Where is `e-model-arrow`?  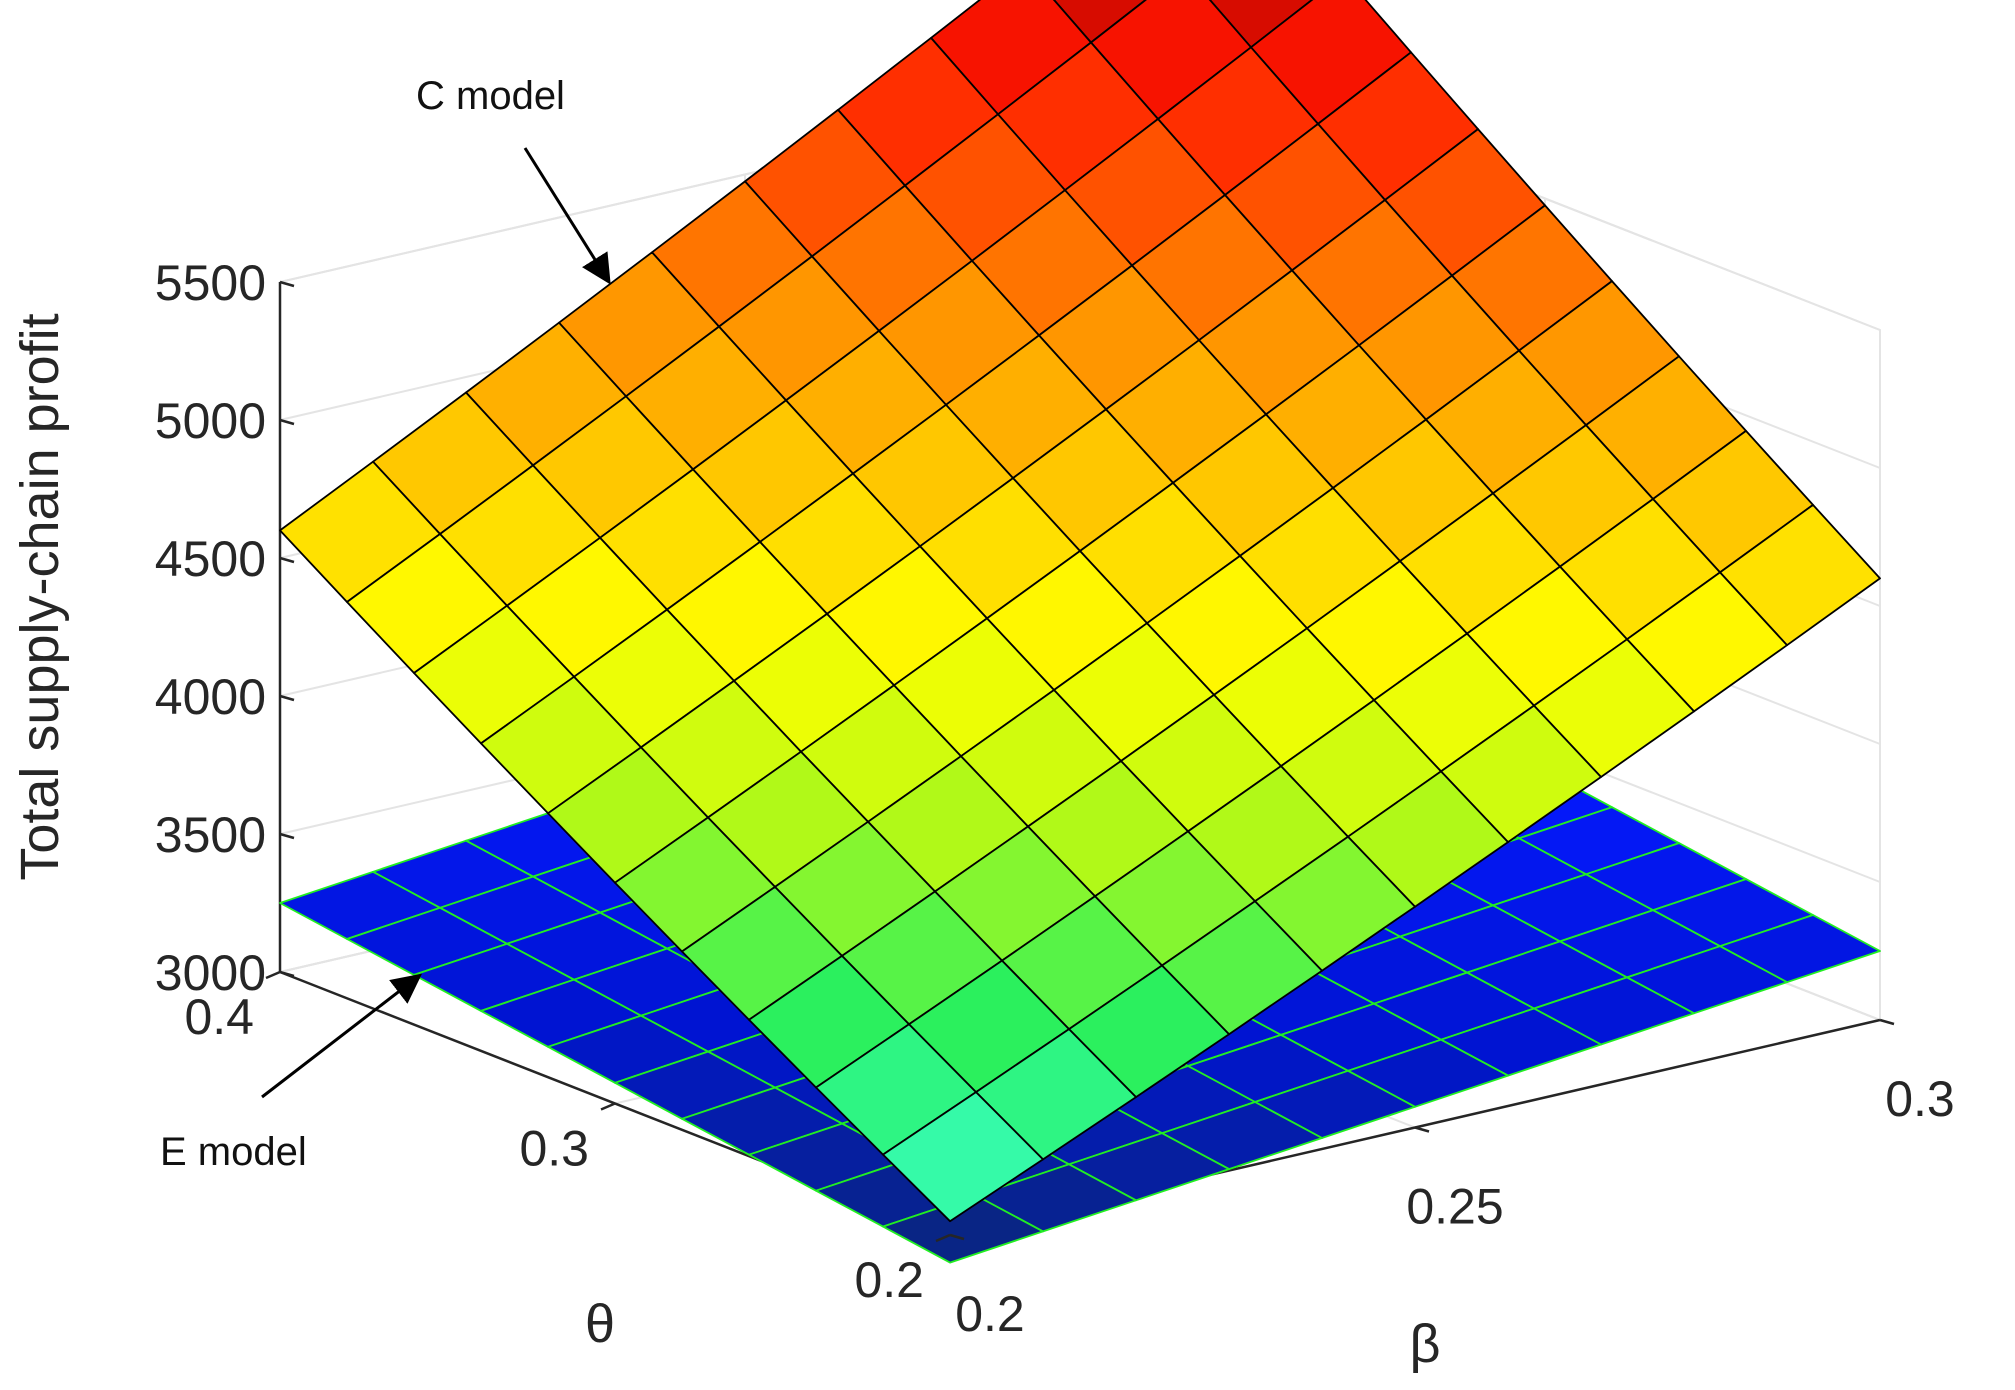
e-model-arrow is located at coordinates (342, 1036).